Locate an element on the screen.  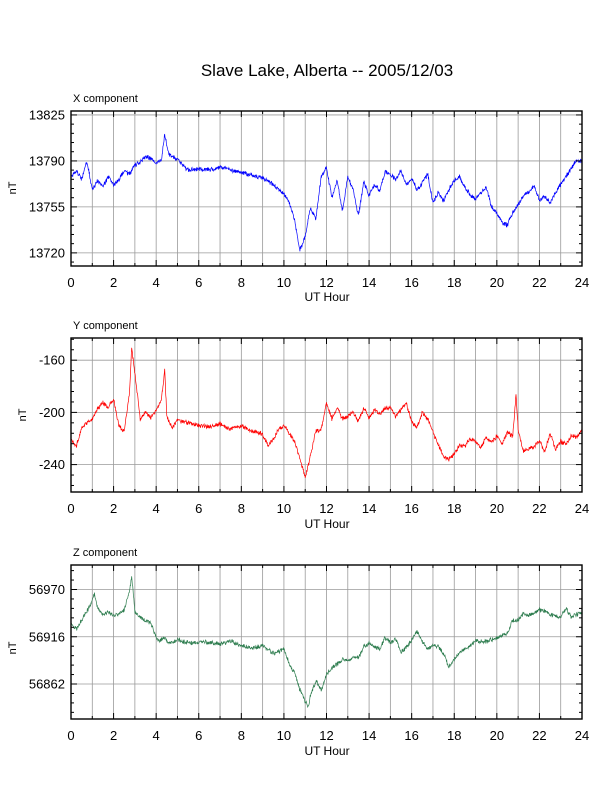
x-tick-label-z: 16 is located at coordinates (411, 735).